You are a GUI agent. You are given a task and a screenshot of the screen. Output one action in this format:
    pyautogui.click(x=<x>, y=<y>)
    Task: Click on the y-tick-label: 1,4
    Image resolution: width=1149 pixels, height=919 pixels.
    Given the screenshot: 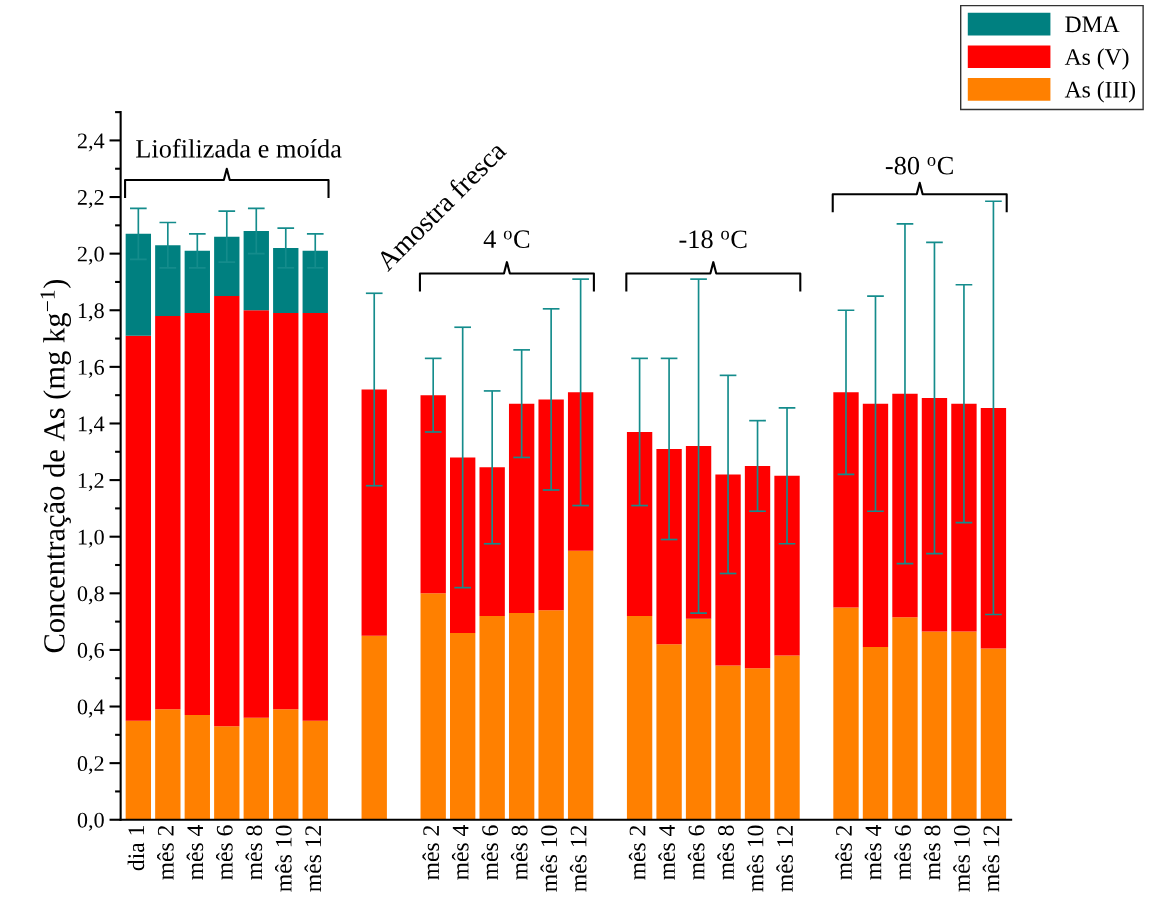 What is the action you would take?
    pyautogui.click(x=91, y=425)
    